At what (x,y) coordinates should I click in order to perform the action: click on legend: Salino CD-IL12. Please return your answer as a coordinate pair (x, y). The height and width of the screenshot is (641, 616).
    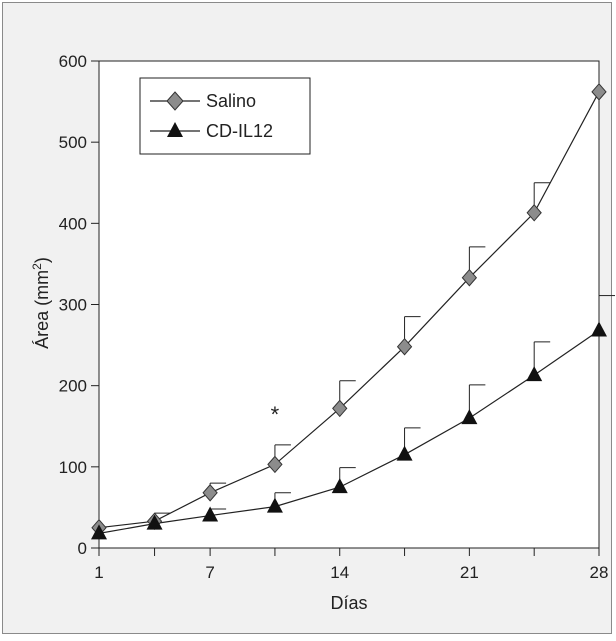
    Looking at the image, I should click on (225, 116).